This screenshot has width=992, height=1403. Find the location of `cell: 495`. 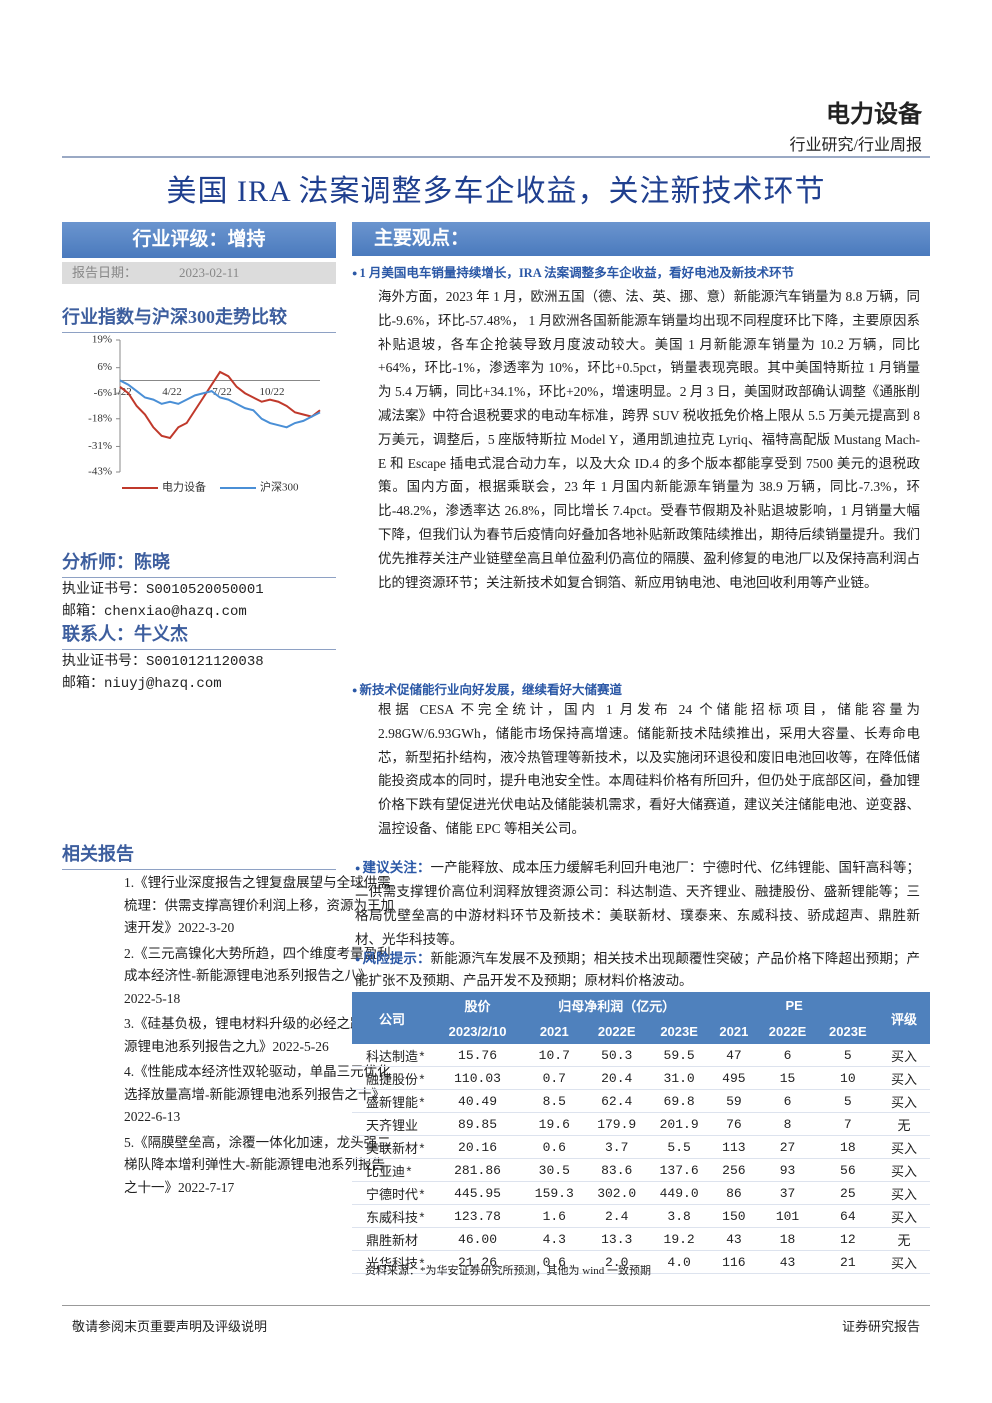

cell: 495 is located at coordinates (734, 1078).